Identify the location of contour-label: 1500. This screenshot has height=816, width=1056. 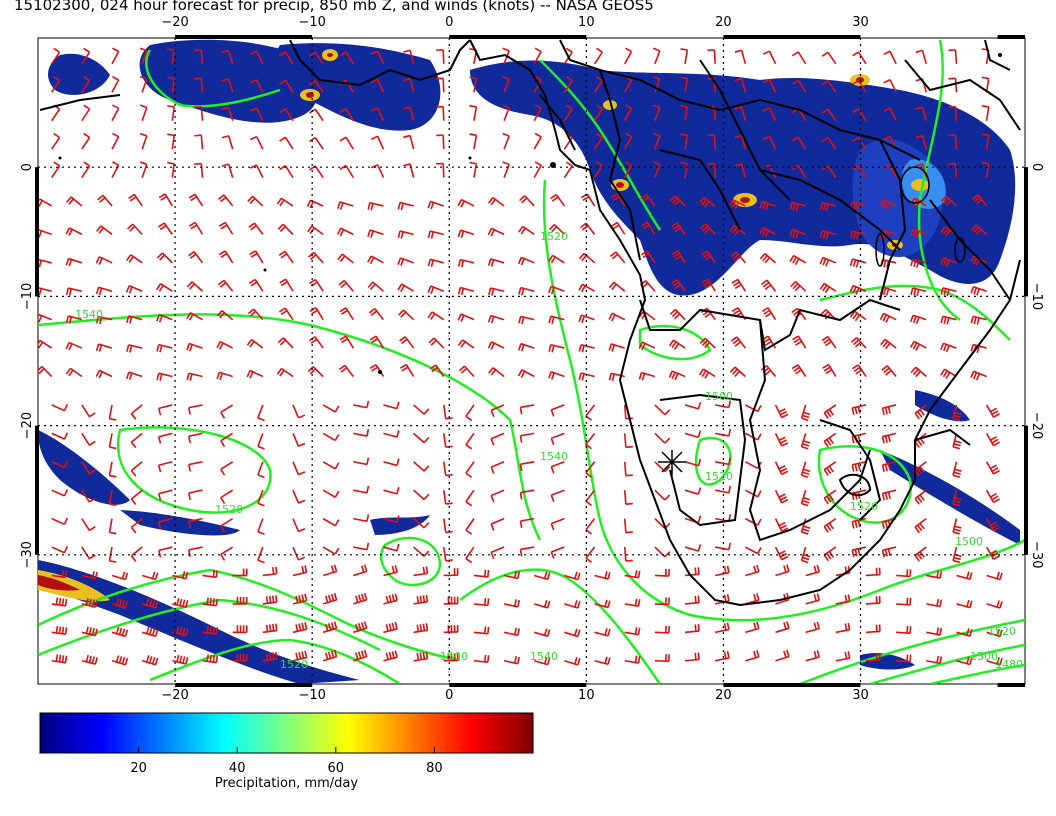
(969, 541).